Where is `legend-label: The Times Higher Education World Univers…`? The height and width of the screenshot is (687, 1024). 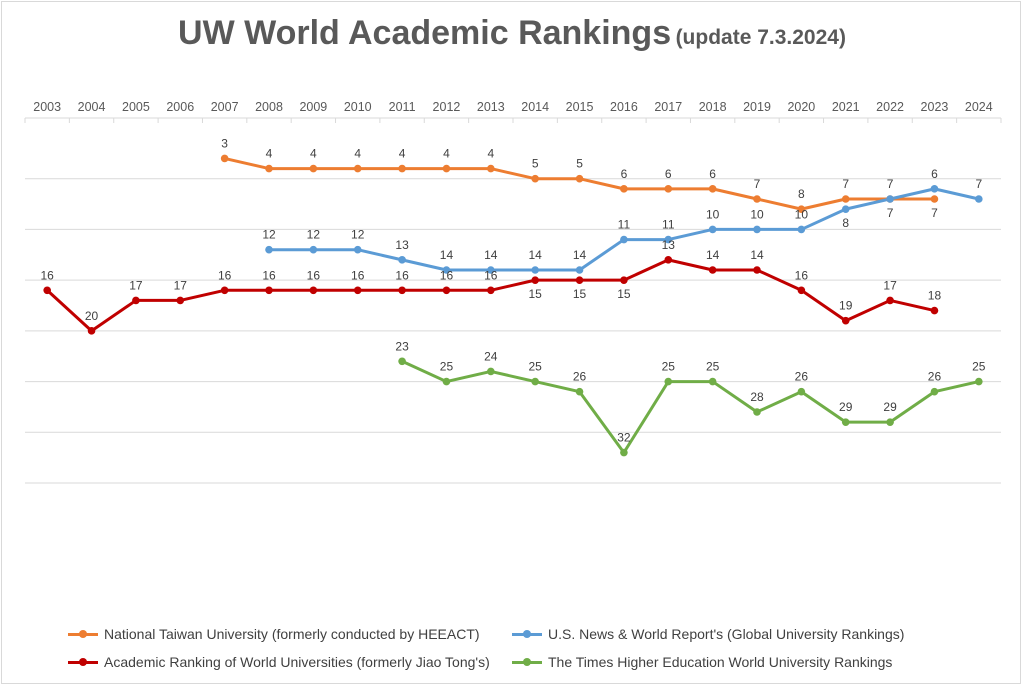
legend-label: The Times Higher Education World Univers… is located at coordinates (720, 662).